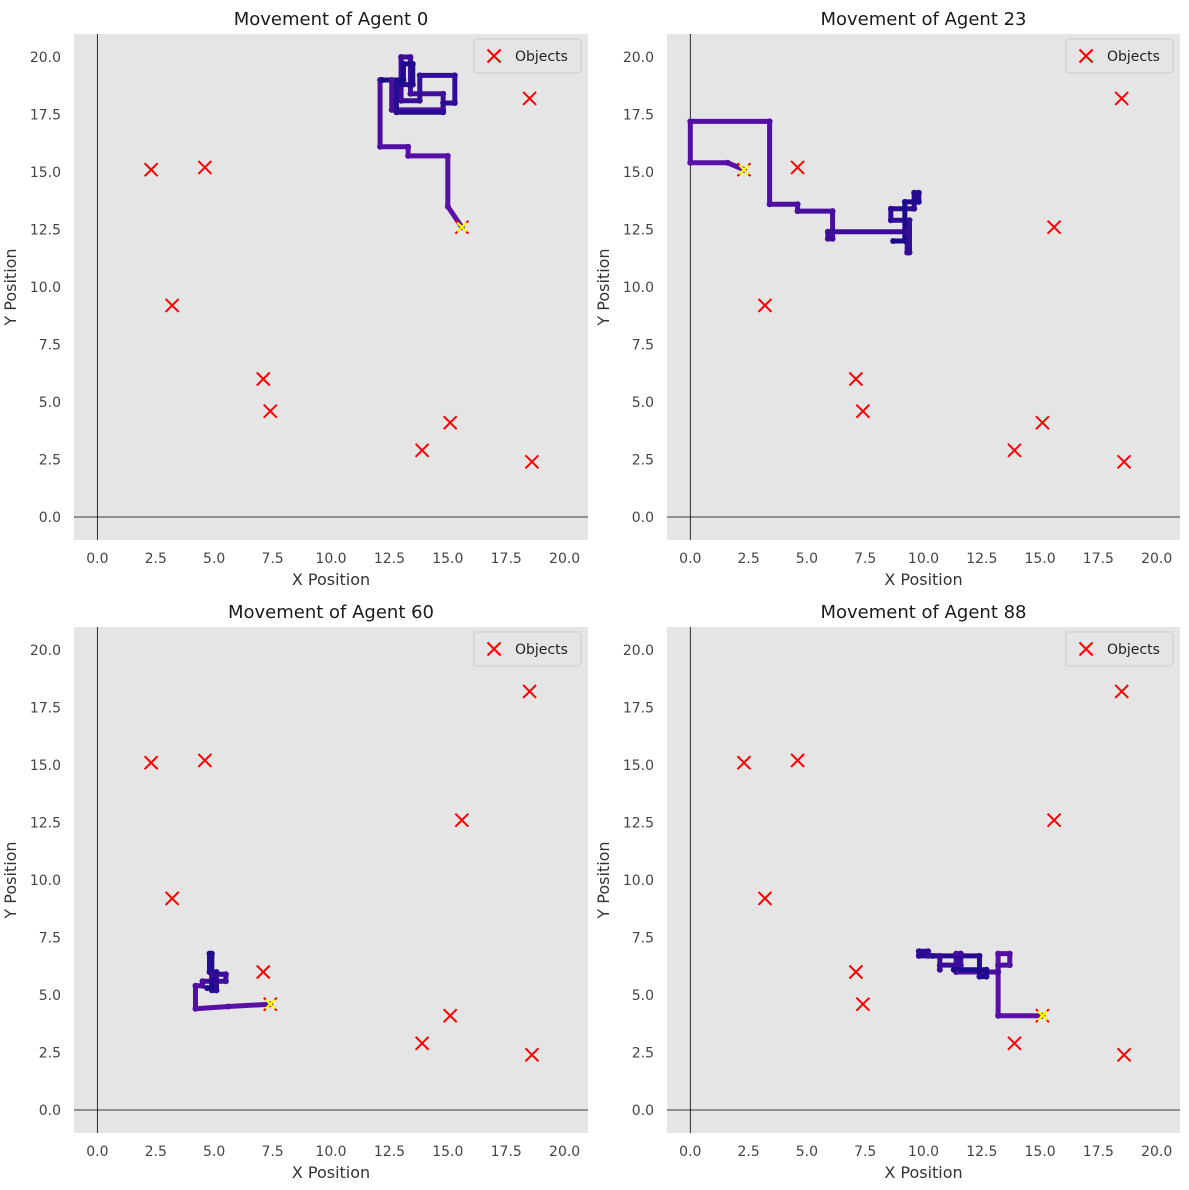 The height and width of the screenshot is (1190, 1189). What do you see at coordinates (45, 58) in the screenshot?
I see `y-tick-label: 20.0` at bounding box center [45, 58].